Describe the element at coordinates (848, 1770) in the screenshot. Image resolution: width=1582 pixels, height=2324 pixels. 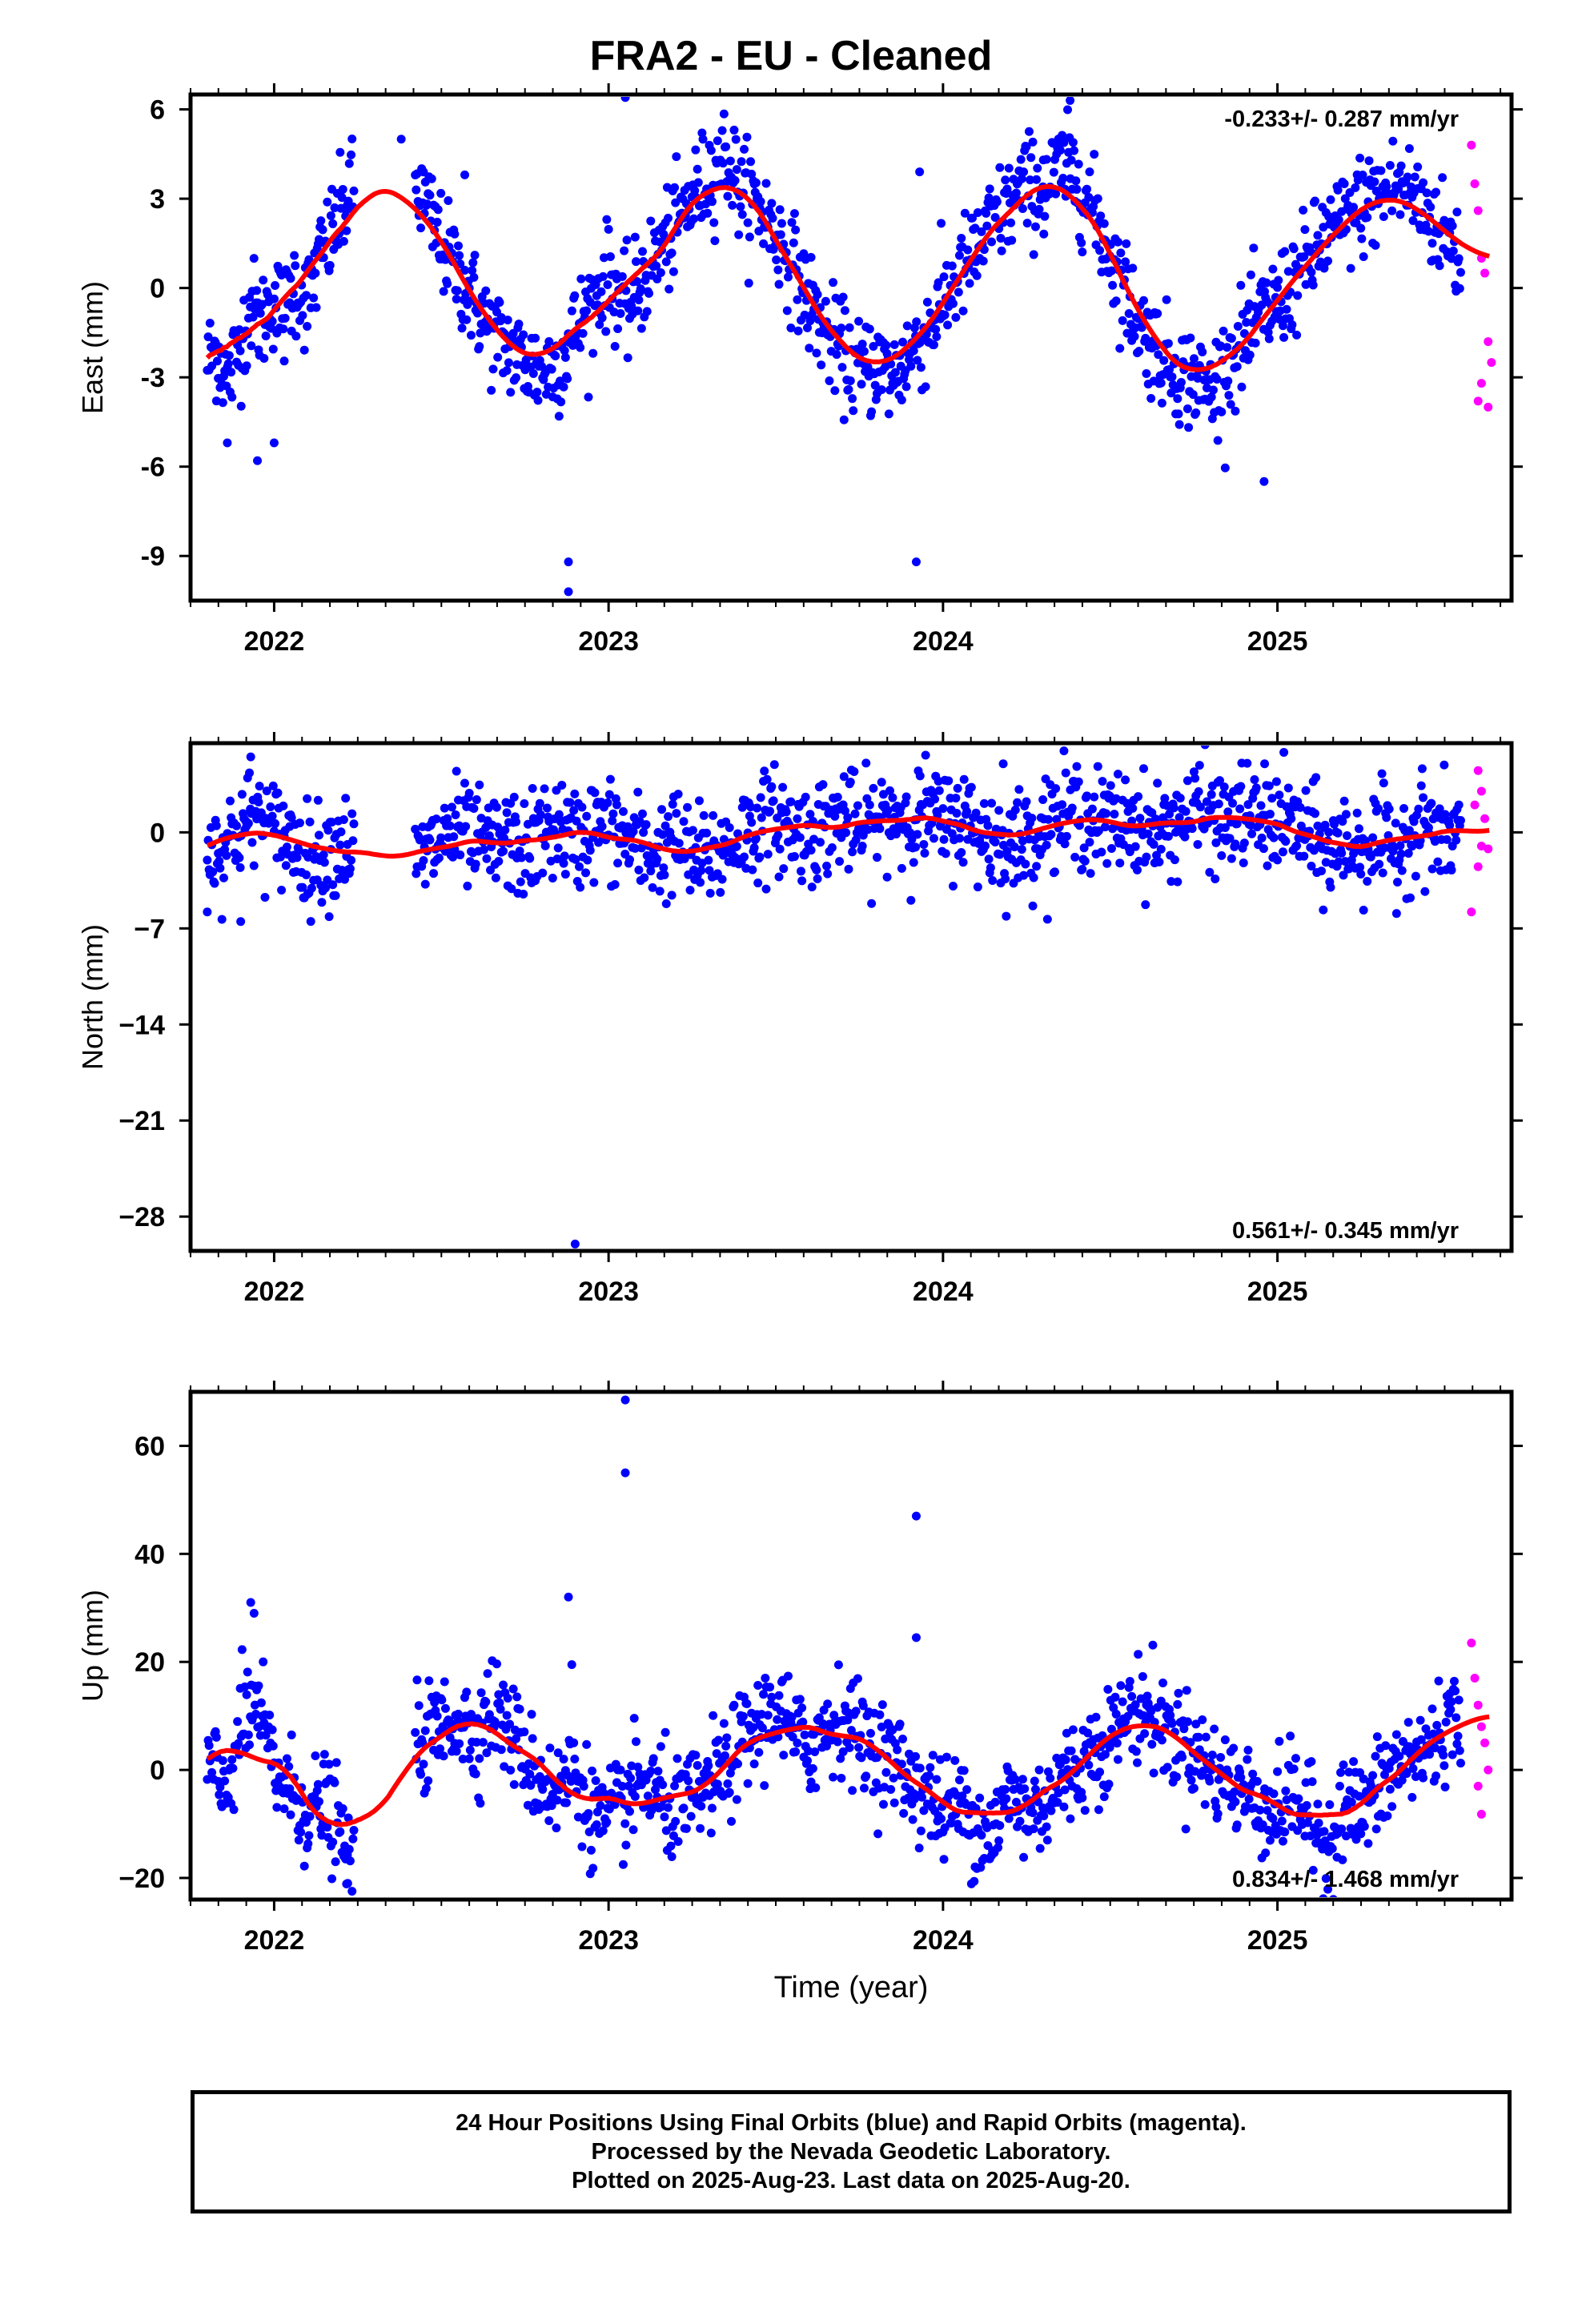
I see `fit-curve` at that location.